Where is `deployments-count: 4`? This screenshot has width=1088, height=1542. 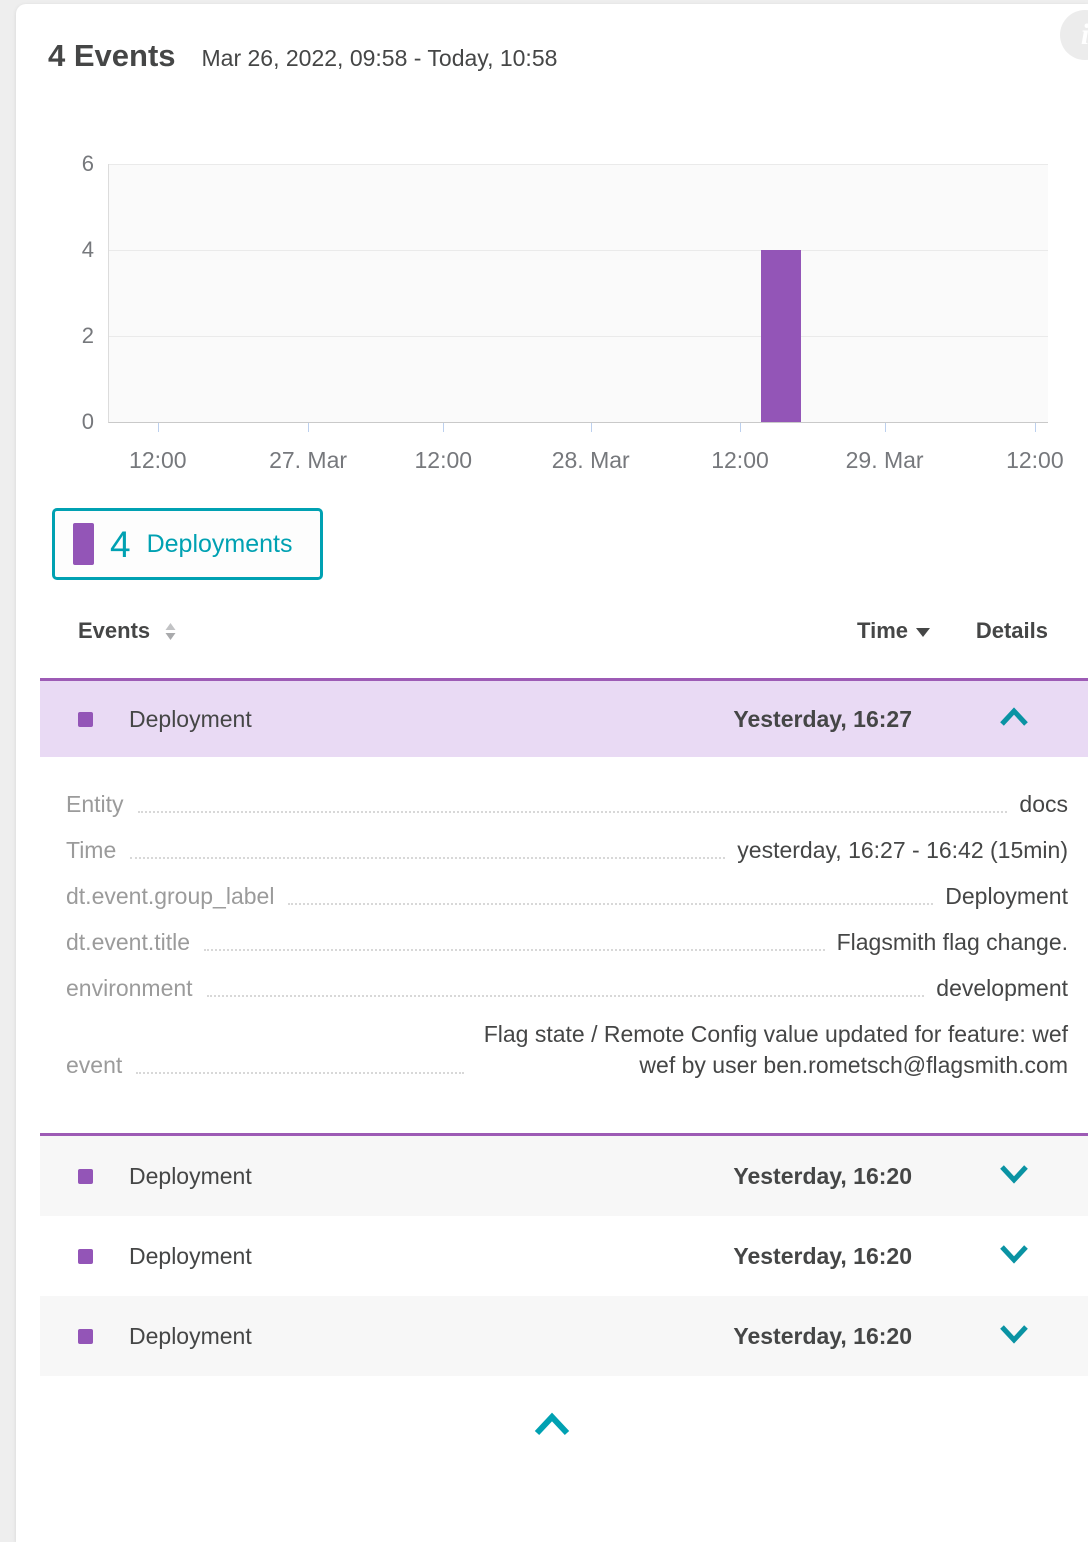
deployments-count: 4 is located at coordinates (120, 544).